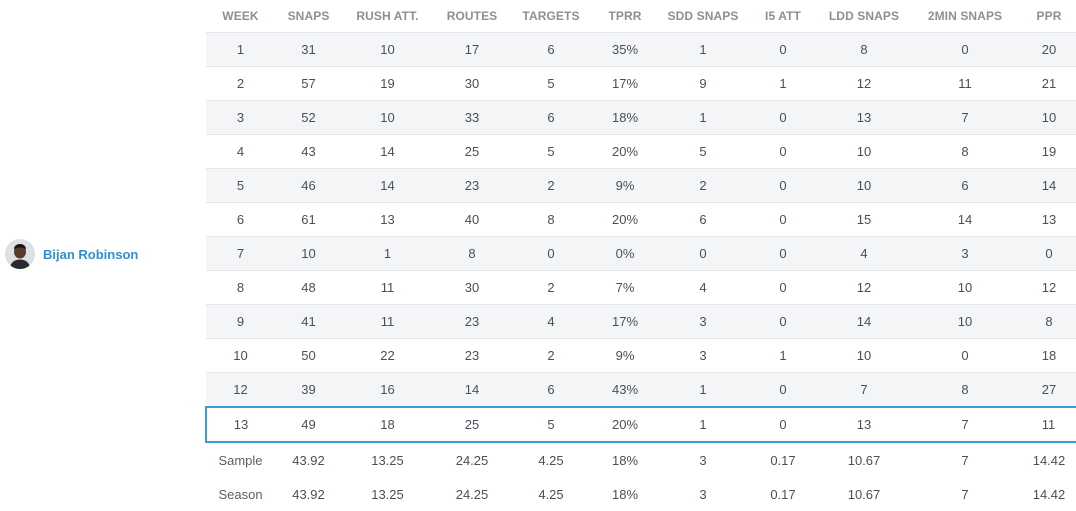 The image size is (1076, 511). I want to click on table-cell: 27, so click(1048, 390).